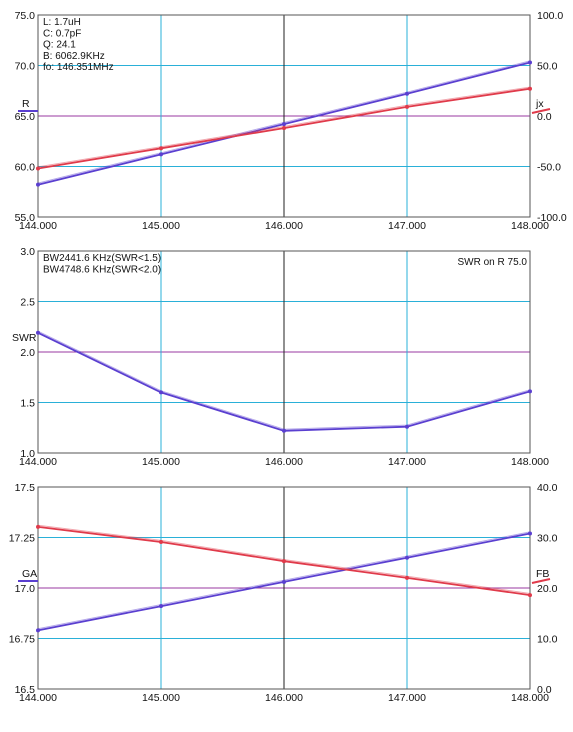  I want to click on y2-tick-label: 30.0, so click(547, 539).